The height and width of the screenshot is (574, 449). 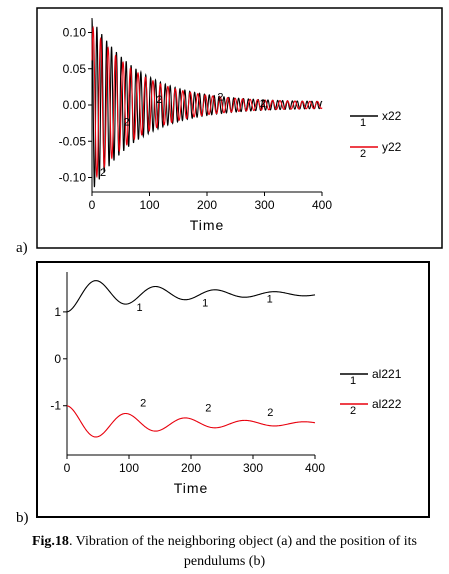 I want to click on y-tick-label: -0.10, so click(x=73, y=178).